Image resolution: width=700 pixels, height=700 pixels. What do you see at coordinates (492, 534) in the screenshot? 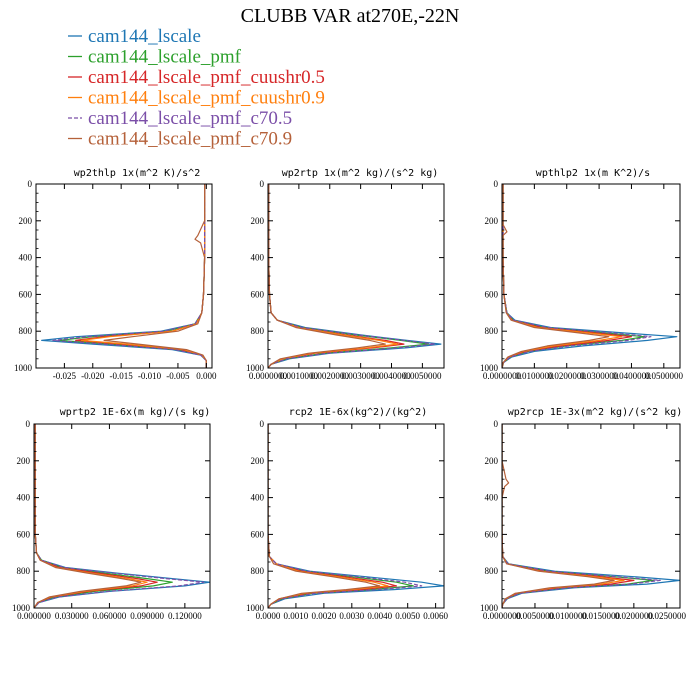
I see `ytick-label-5-3: 600` at bounding box center [492, 534].